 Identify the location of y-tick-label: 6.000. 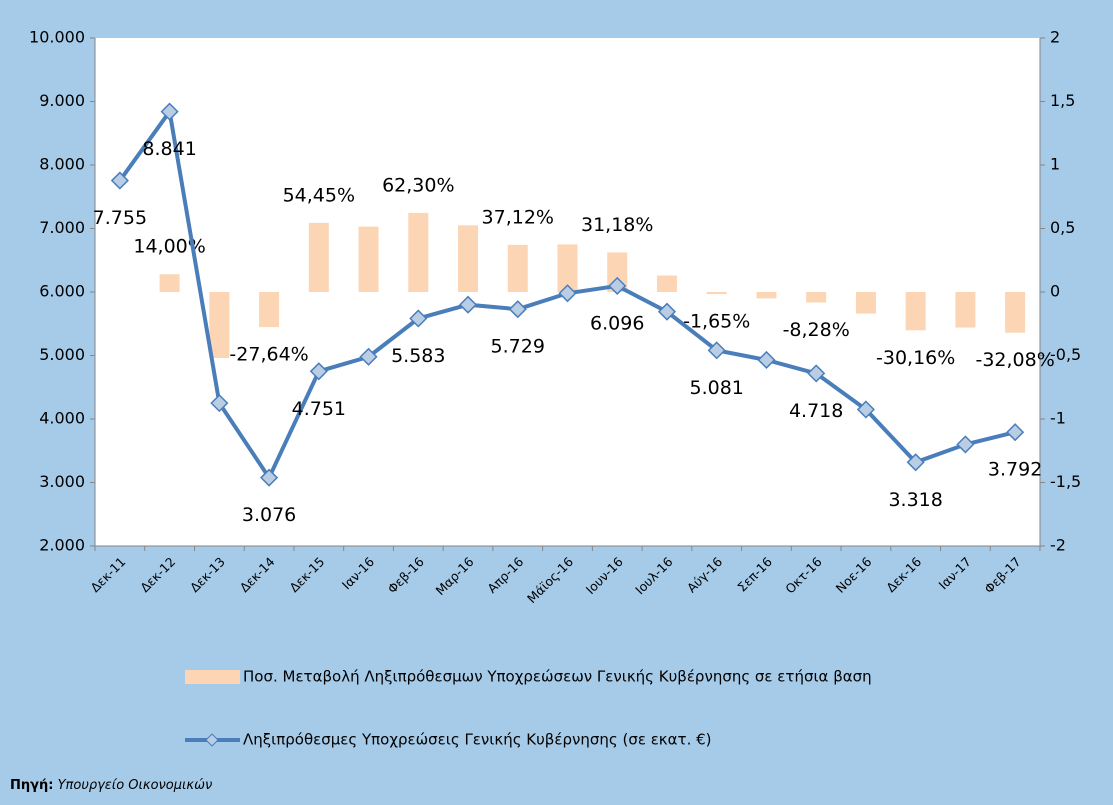
(62, 291).